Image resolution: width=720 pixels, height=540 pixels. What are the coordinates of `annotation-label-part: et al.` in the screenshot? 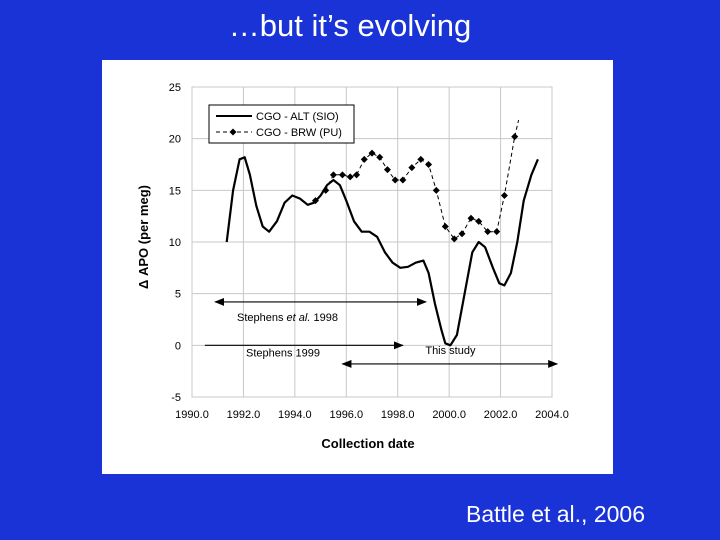 It's located at (299, 318).